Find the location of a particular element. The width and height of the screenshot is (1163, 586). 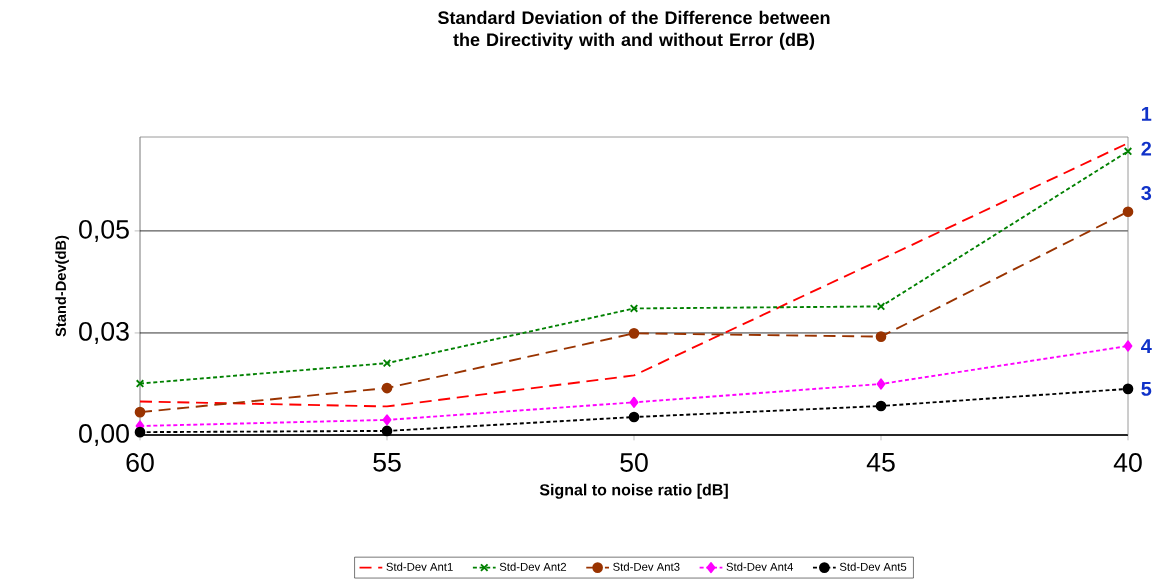

y-tick-label: 0,03 is located at coordinates (104, 332).